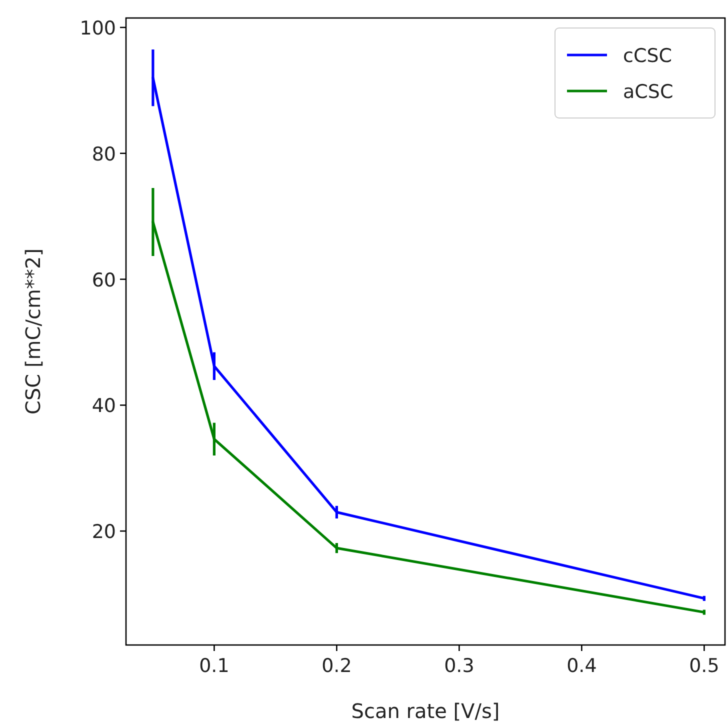  I want to click on y-axis-title: CSC [mC/cm**2], so click(33, 331).